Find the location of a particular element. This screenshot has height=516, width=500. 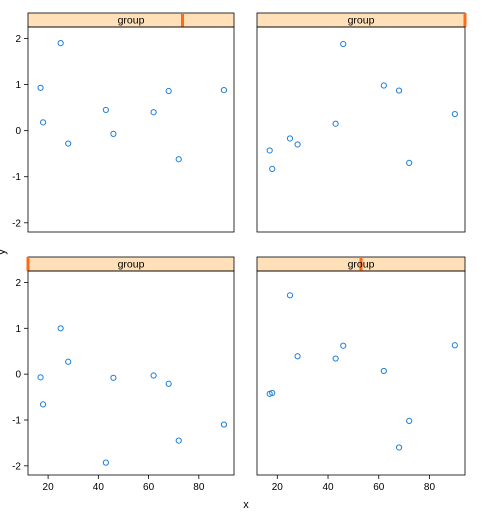

x-axis-title: x is located at coordinates (246, 505).